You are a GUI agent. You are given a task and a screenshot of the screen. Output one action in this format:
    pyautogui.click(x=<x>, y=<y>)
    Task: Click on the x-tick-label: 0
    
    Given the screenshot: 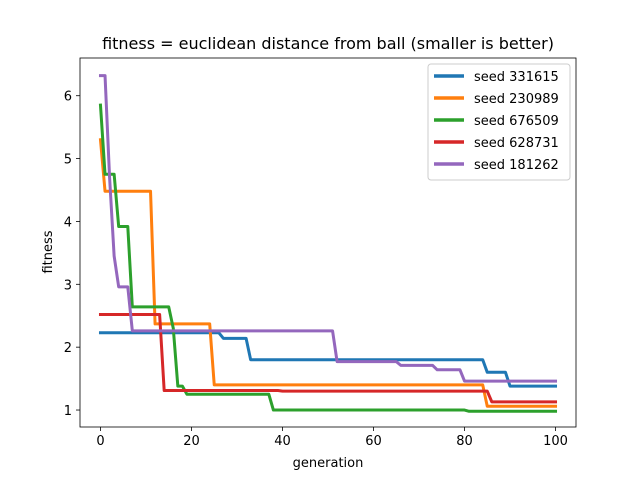 What is the action you would take?
    pyautogui.click(x=100, y=441)
    